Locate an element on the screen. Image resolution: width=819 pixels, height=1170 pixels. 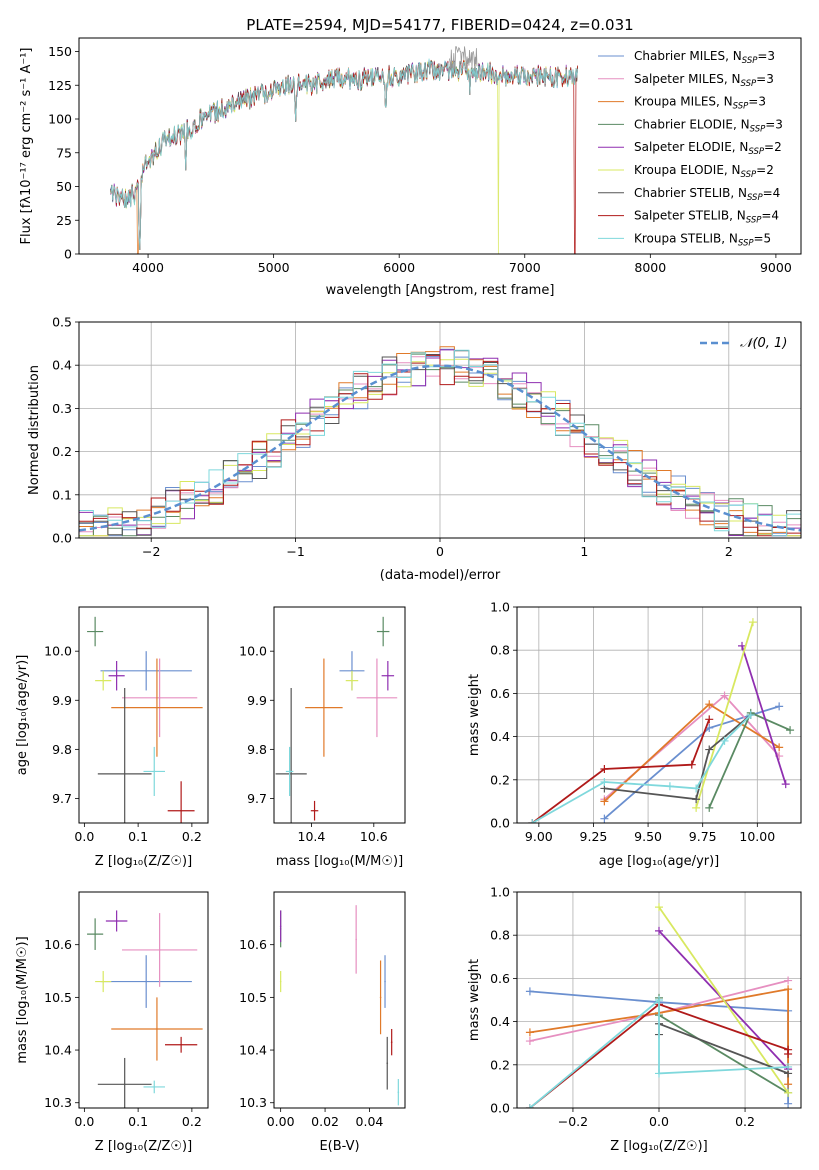
x-tick-label: 1 is located at coordinates (584, 551).